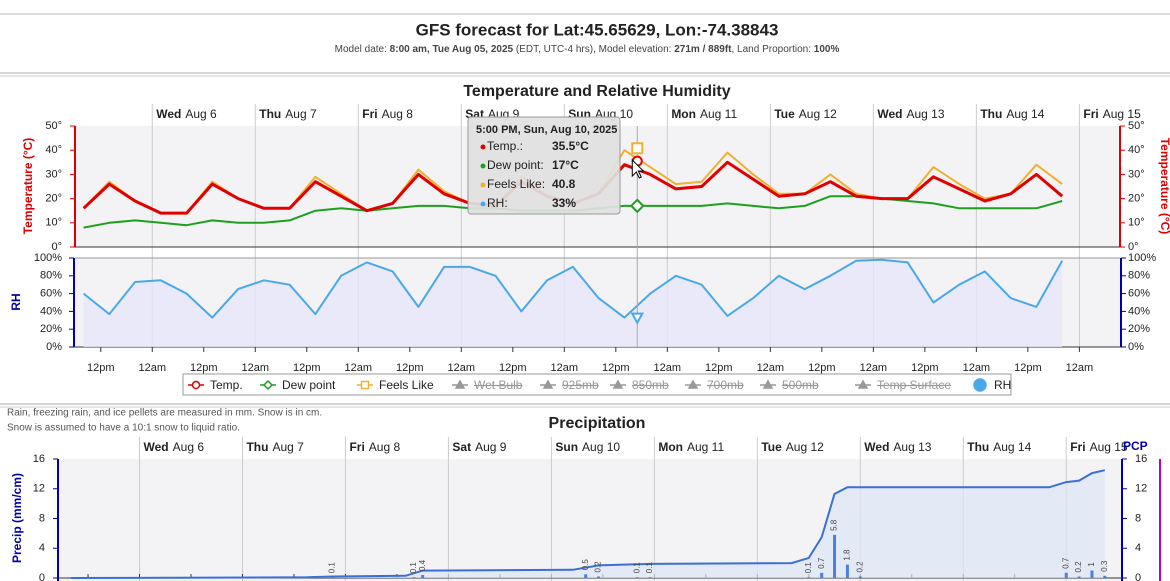 The height and width of the screenshot is (581, 1170). I want to click on legend-label: Feels Like, so click(406, 385).